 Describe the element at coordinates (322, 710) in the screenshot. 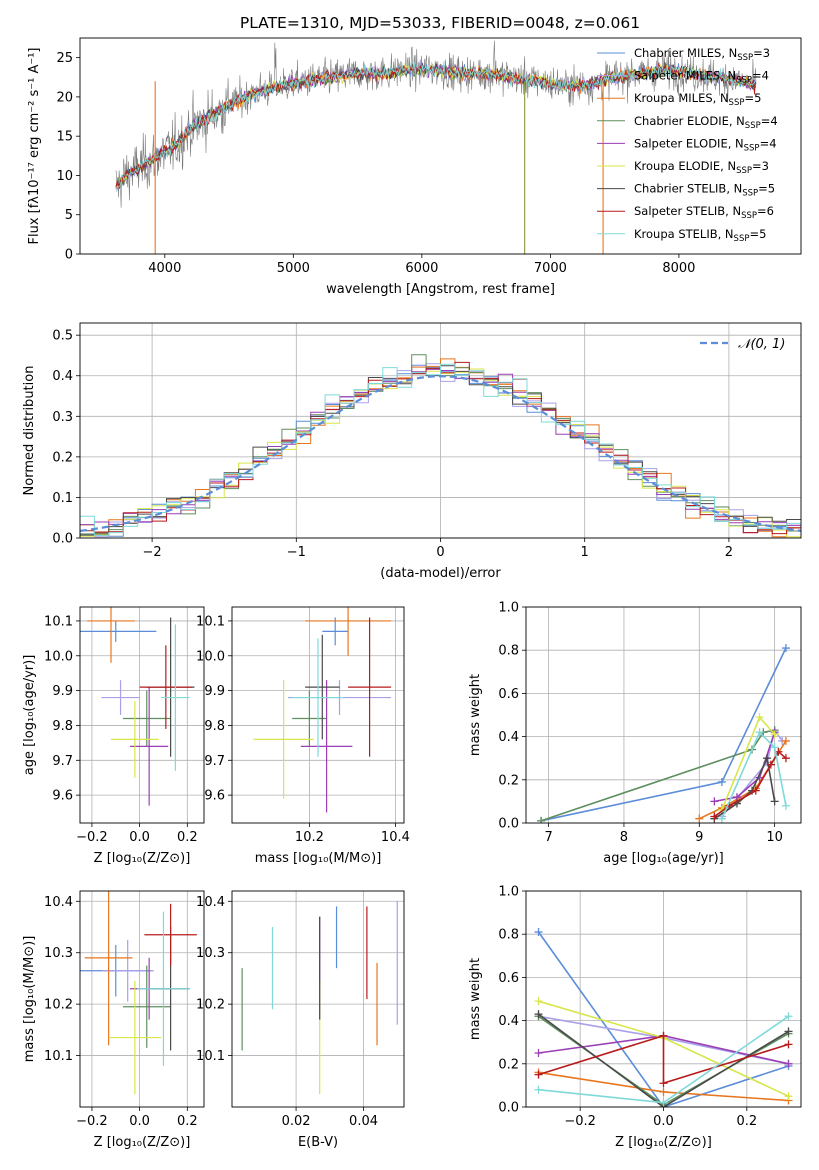

I see `mass-vs-age-errorbars` at that location.